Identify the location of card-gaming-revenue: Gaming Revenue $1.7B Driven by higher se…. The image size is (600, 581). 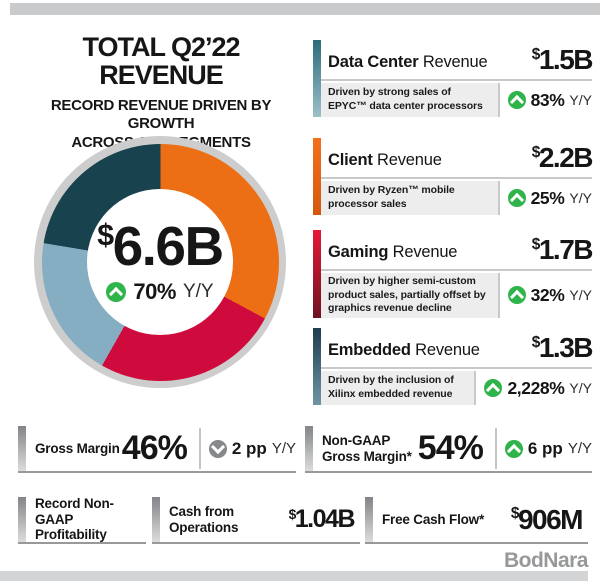
(453, 274).